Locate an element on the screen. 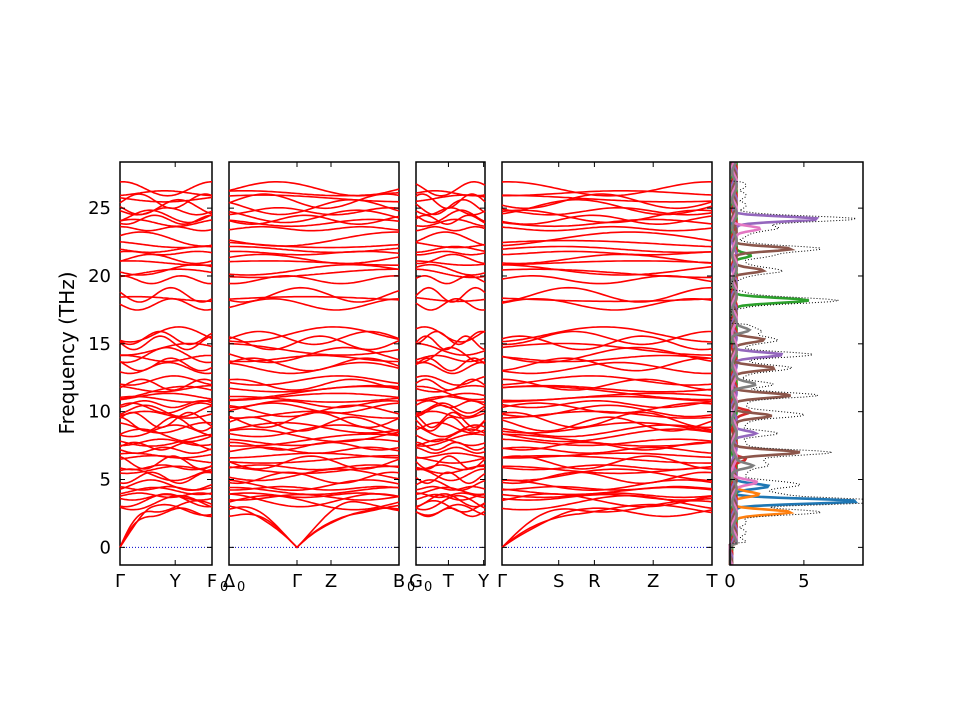 This screenshot has height=720, width=960. x-tick-label: S is located at coordinates (558, 581).